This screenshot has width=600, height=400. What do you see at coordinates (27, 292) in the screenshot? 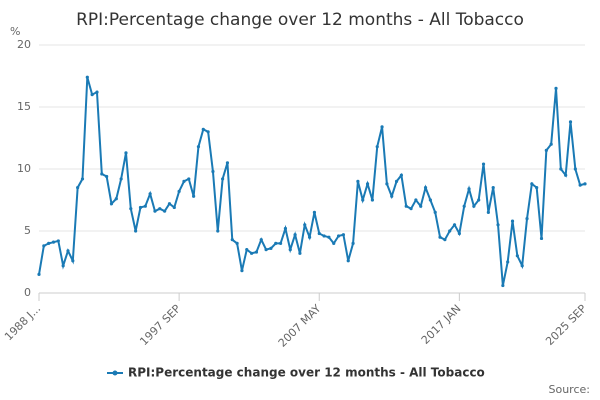
I see `y-tick-label: 0` at bounding box center [27, 292].